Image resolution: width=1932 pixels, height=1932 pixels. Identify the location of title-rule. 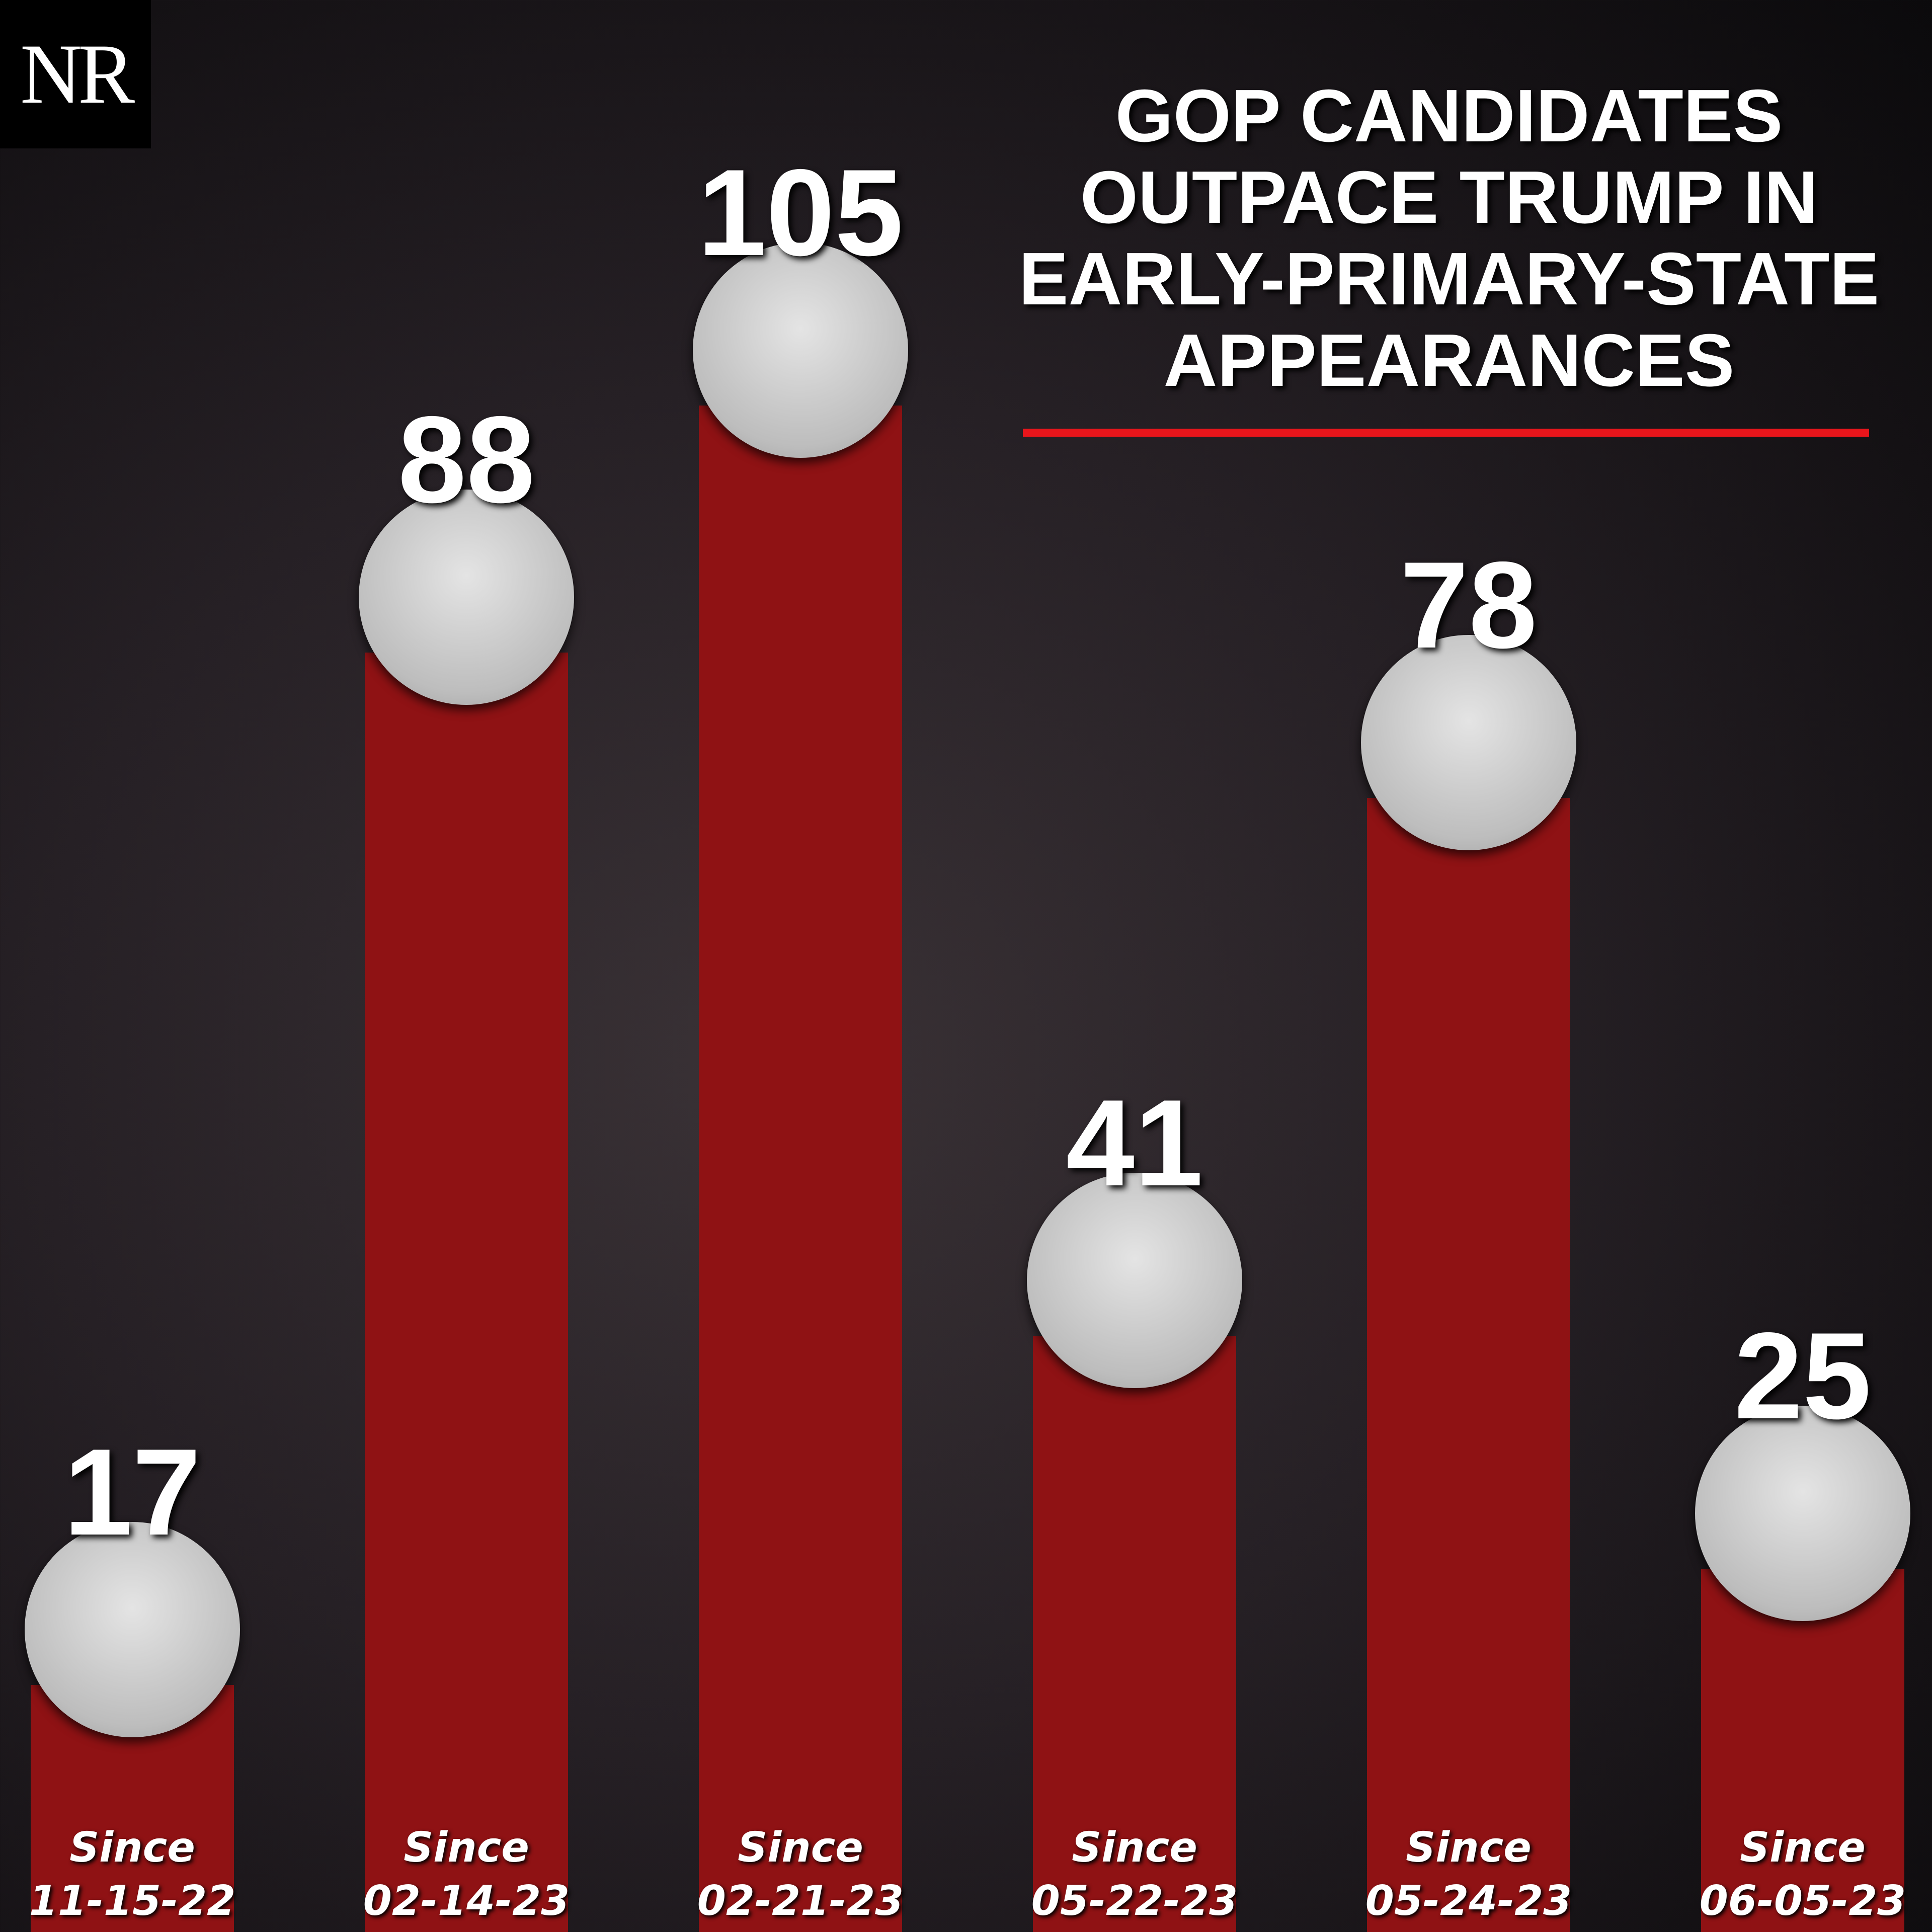
(1446, 433).